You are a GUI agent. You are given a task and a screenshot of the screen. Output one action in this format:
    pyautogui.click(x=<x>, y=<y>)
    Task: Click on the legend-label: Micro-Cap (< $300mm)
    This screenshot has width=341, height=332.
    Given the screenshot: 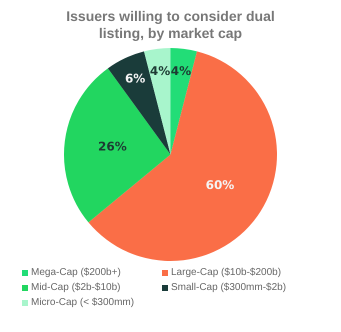 What is the action you would take?
    pyautogui.click(x=82, y=302)
    